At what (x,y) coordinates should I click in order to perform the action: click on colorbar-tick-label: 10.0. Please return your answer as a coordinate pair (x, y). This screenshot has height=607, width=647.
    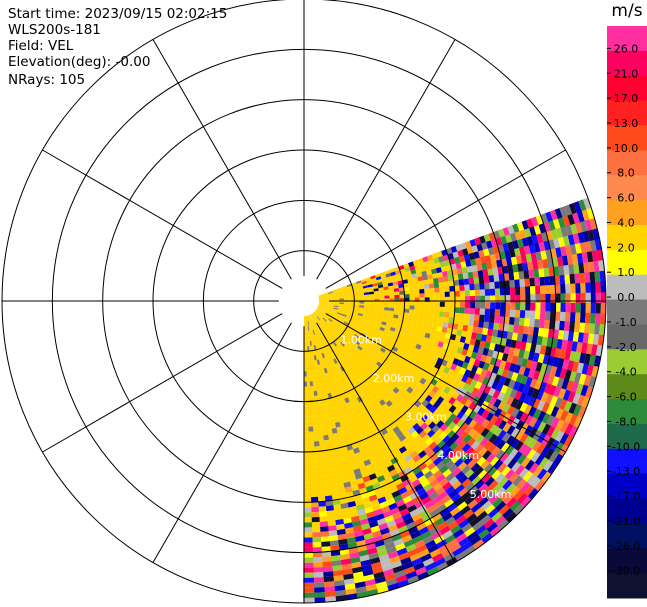
    Looking at the image, I should click on (626, 148).